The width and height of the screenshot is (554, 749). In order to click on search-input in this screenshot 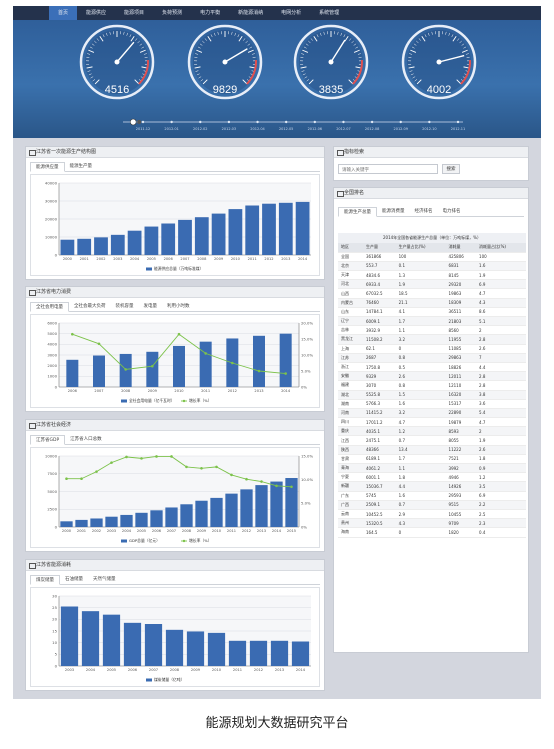, I will do `click(388, 169)`.